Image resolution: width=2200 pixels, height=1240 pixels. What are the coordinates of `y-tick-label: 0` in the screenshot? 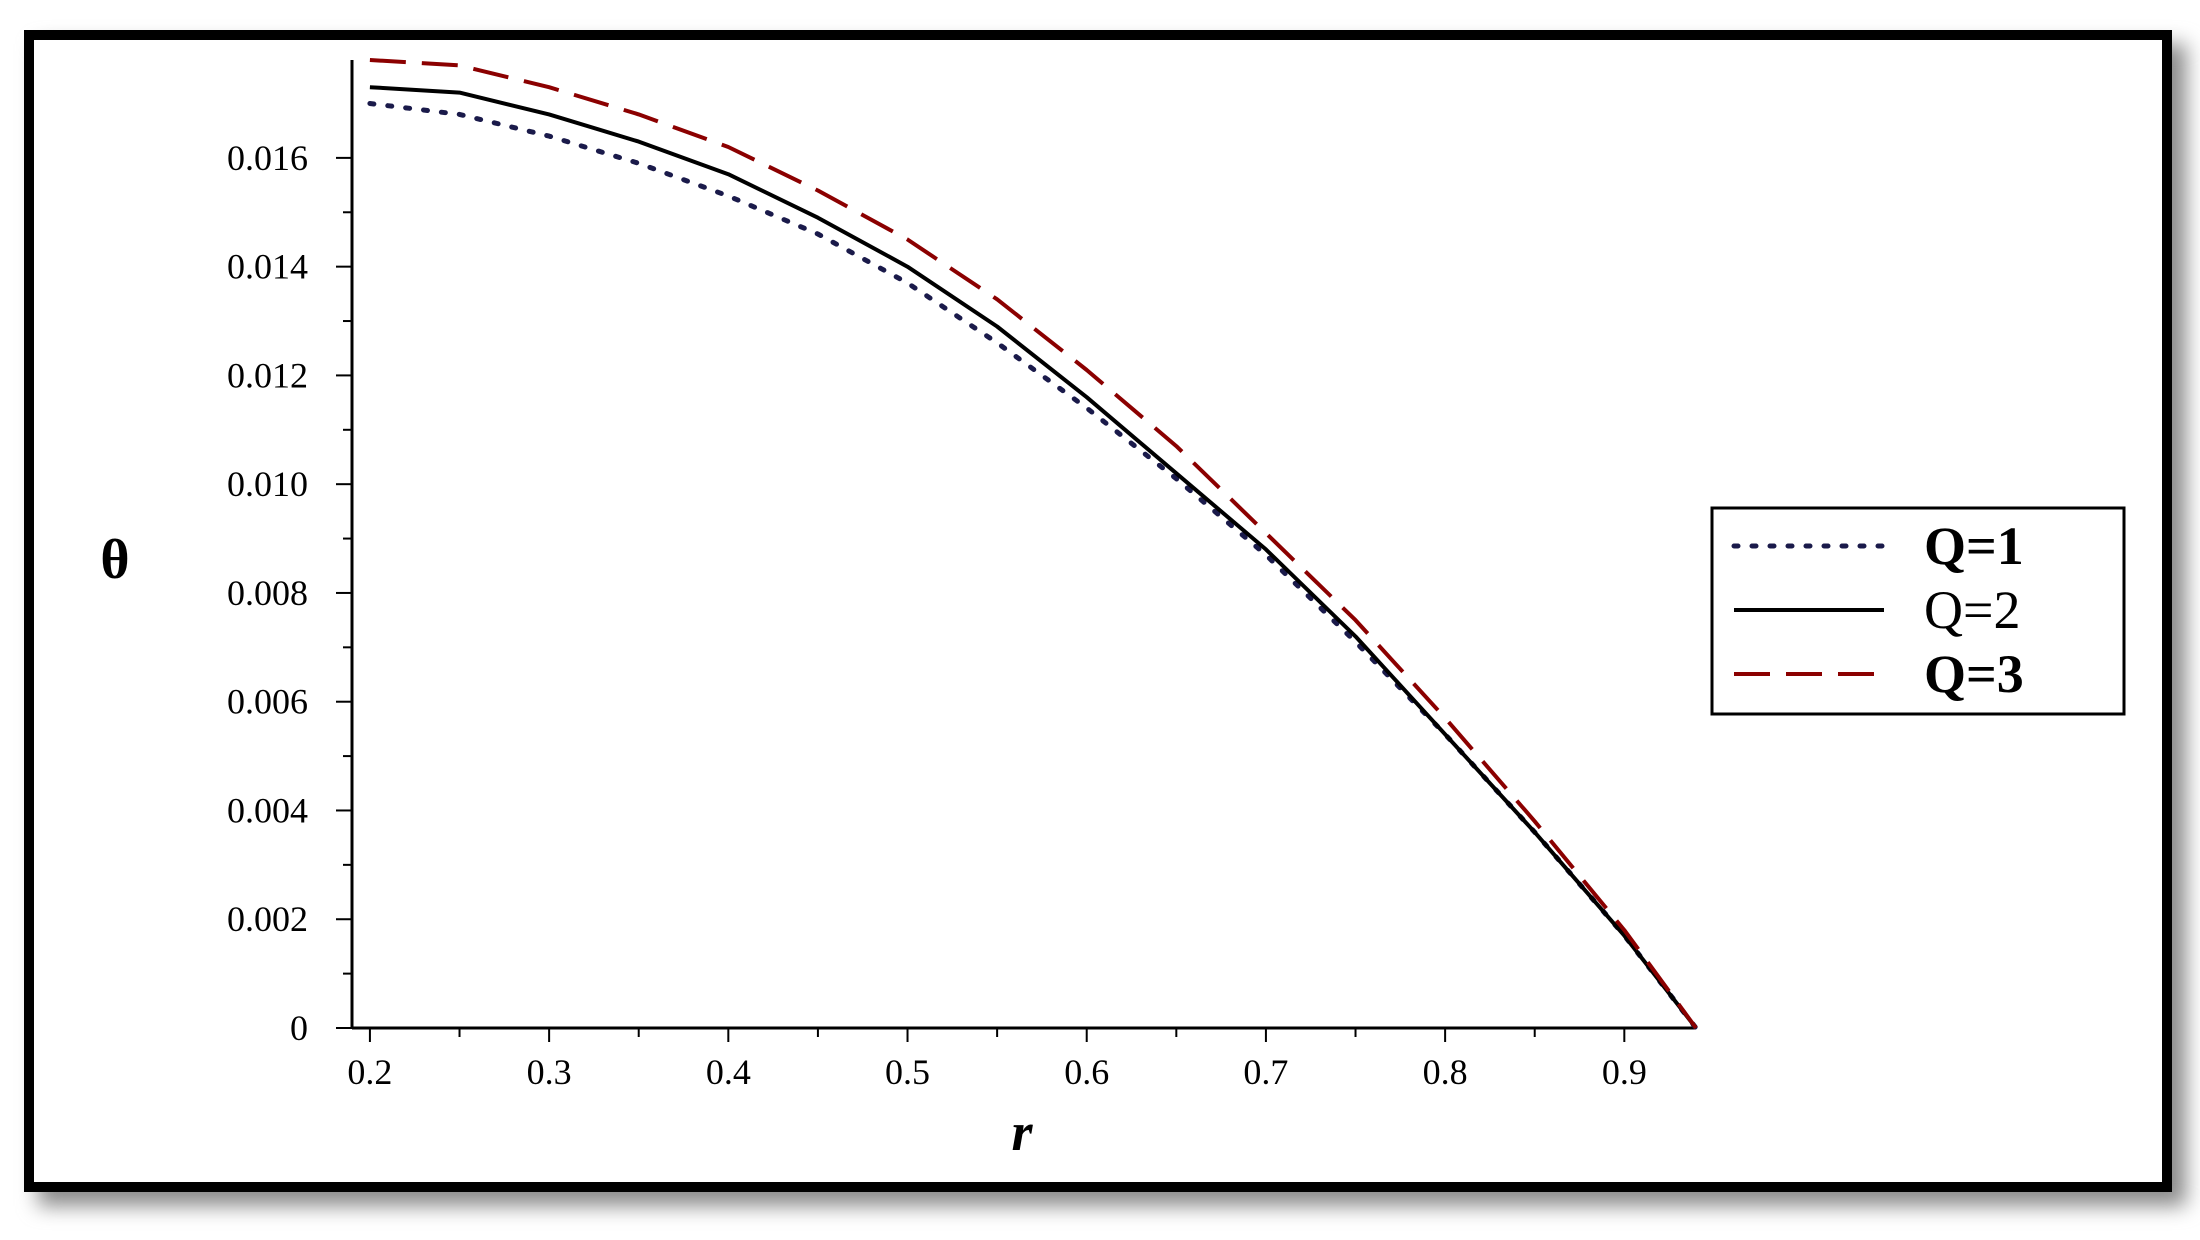 It's located at (299, 1028).